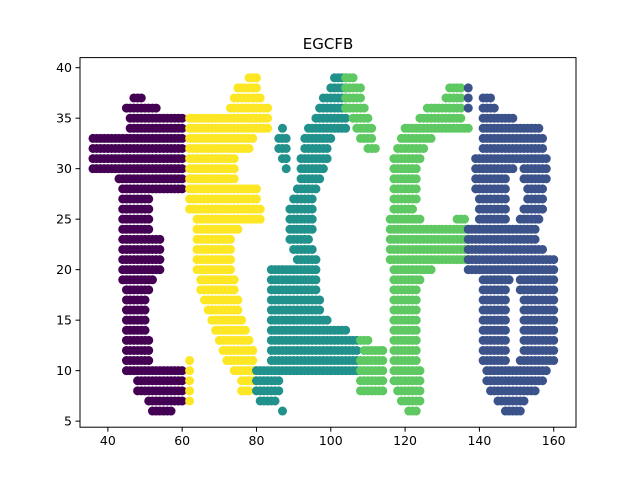 This screenshot has width=640, height=480. Describe the element at coordinates (328, 44) in the screenshot. I see `chart-title: EGCFB` at that location.